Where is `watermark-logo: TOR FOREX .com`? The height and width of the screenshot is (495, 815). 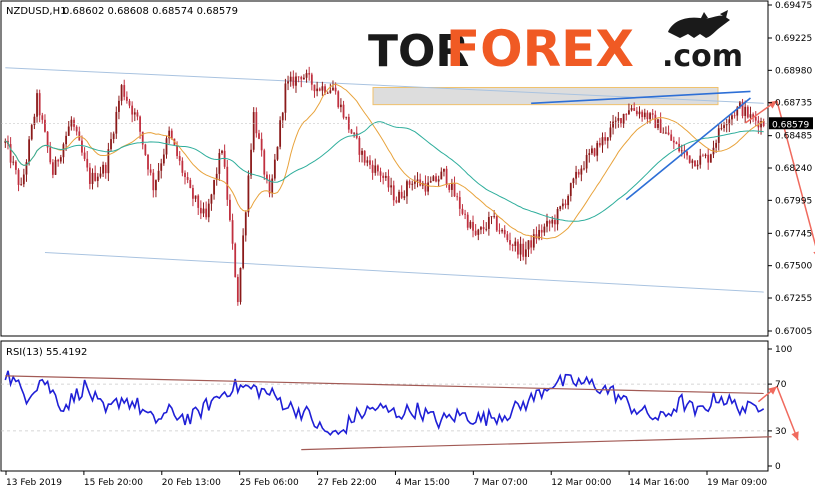
watermark-logo: TOR FOREX .com is located at coordinates (555, 44).